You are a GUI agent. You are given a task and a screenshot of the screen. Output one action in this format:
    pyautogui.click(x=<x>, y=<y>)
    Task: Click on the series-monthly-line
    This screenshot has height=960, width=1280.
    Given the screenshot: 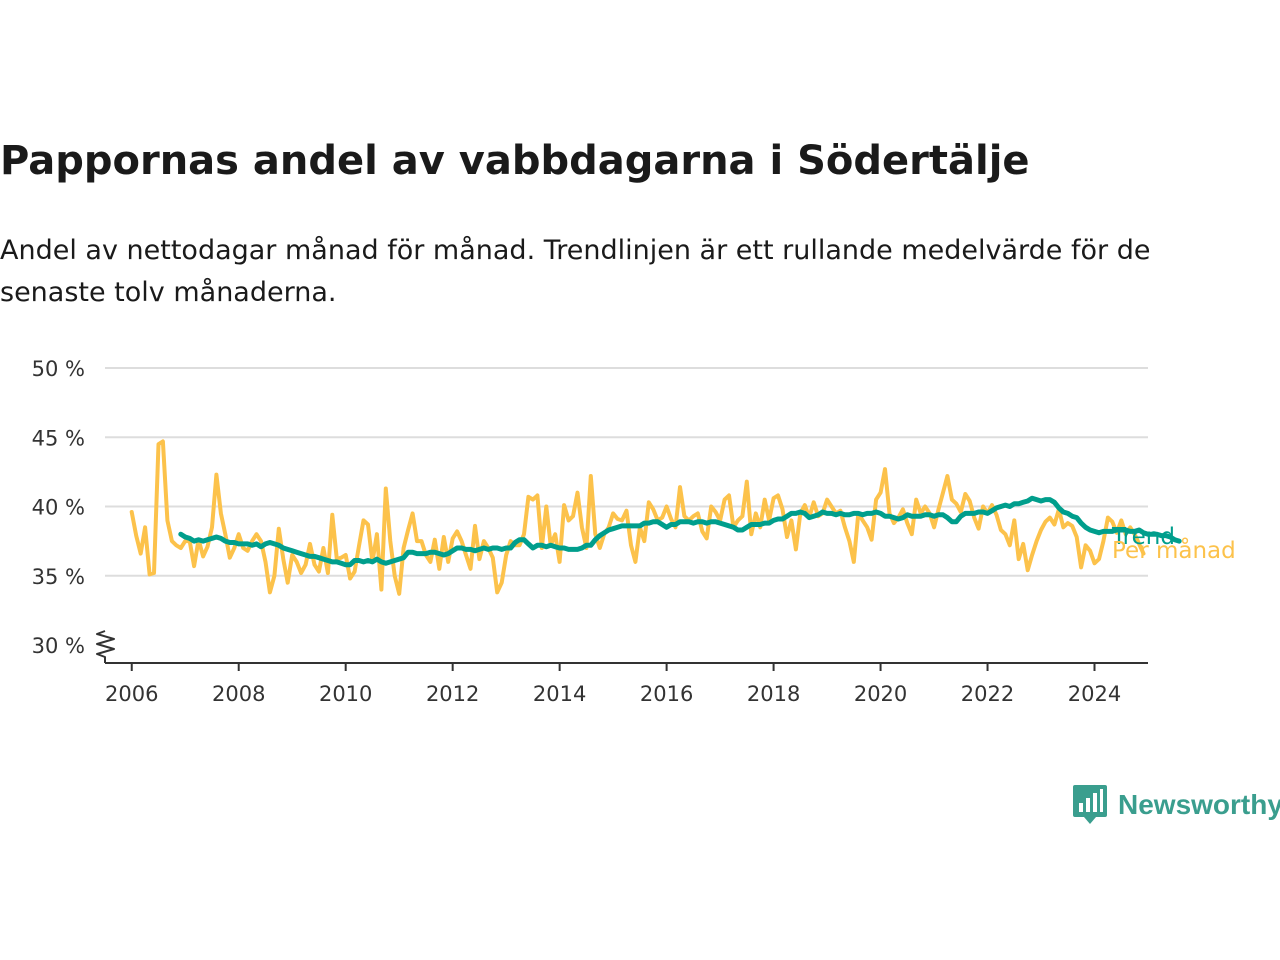 What is the action you would take?
    pyautogui.click(x=637, y=517)
    